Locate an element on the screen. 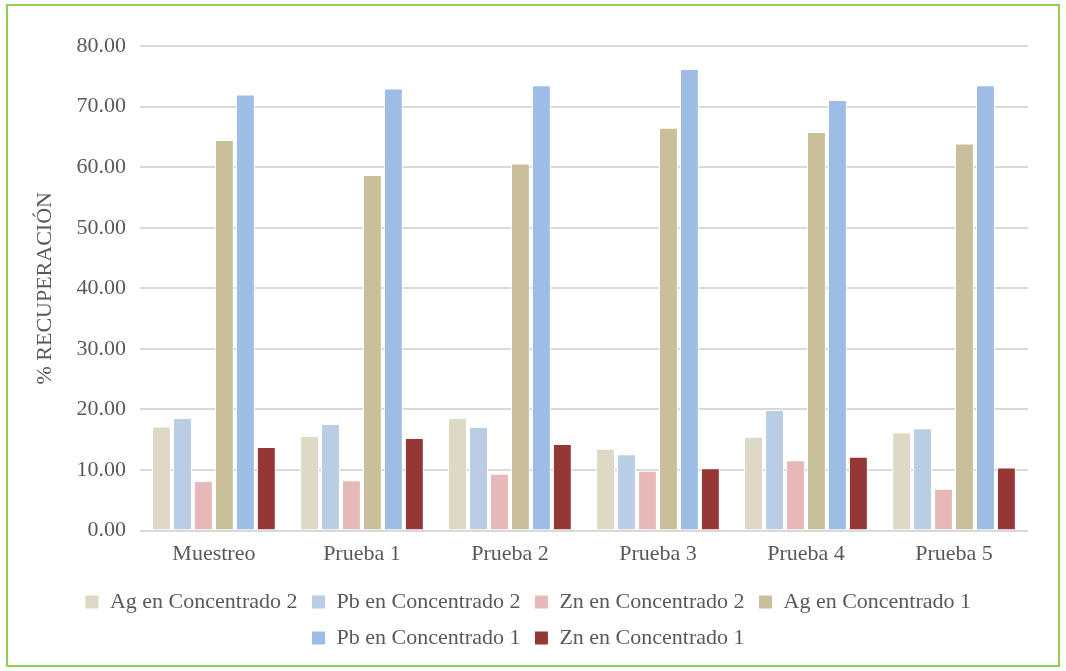  y-tick-label: 40.00 is located at coordinates (101, 287).